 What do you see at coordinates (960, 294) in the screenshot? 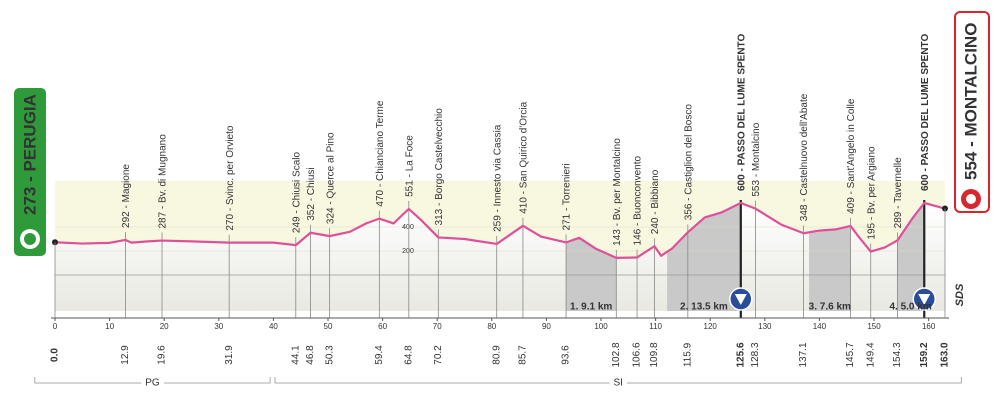
I see `logo: SDS` at bounding box center [960, 294].